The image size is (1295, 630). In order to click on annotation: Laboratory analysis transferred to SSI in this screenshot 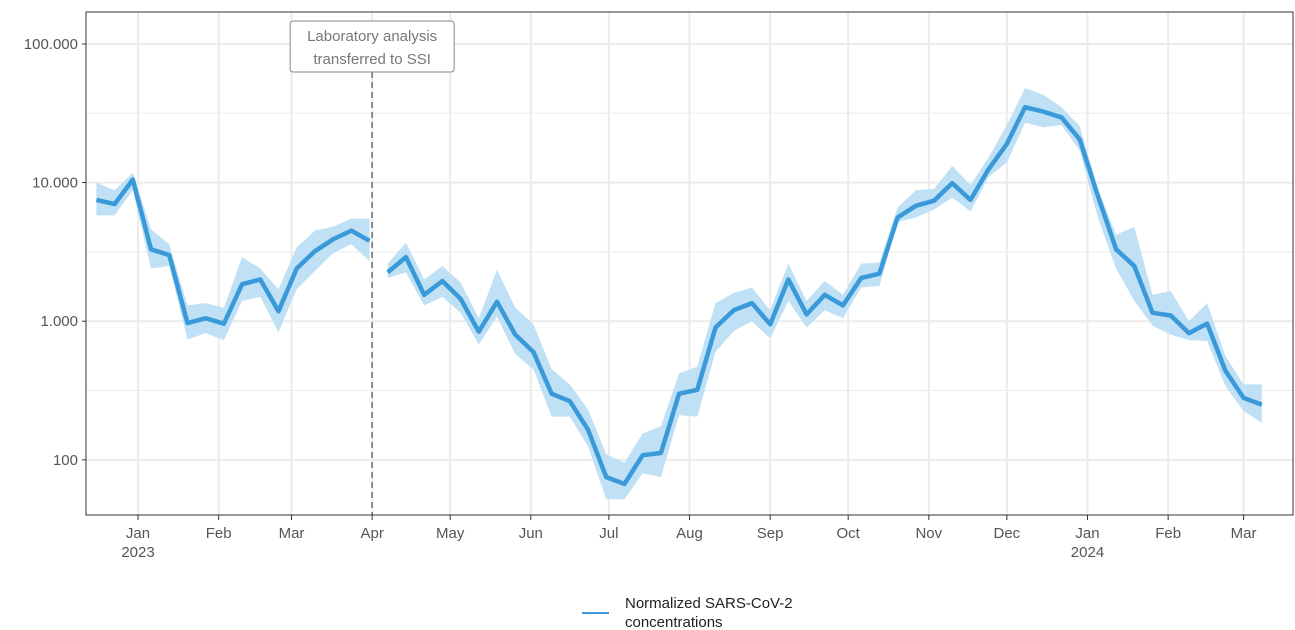, I will do `click(372, 46)`.